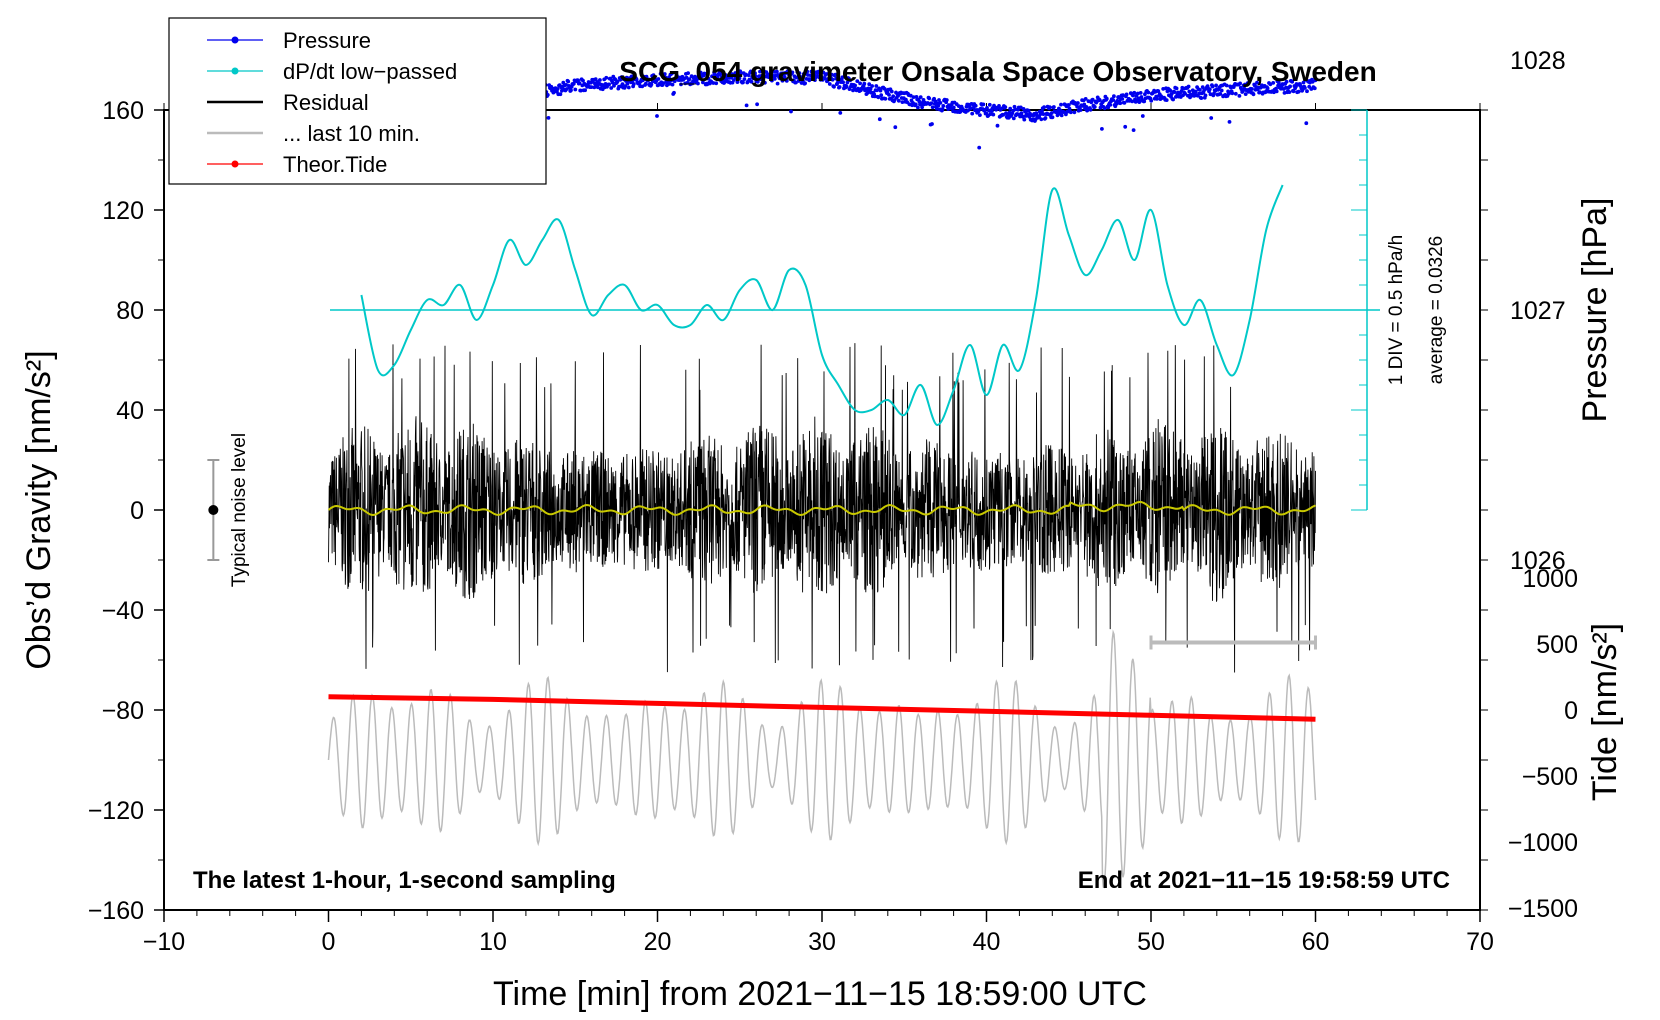 The height and width of the screenshot is (1020, 1660). I want to click on legend-item-last10: ... last 10 min., so click(313, 133).